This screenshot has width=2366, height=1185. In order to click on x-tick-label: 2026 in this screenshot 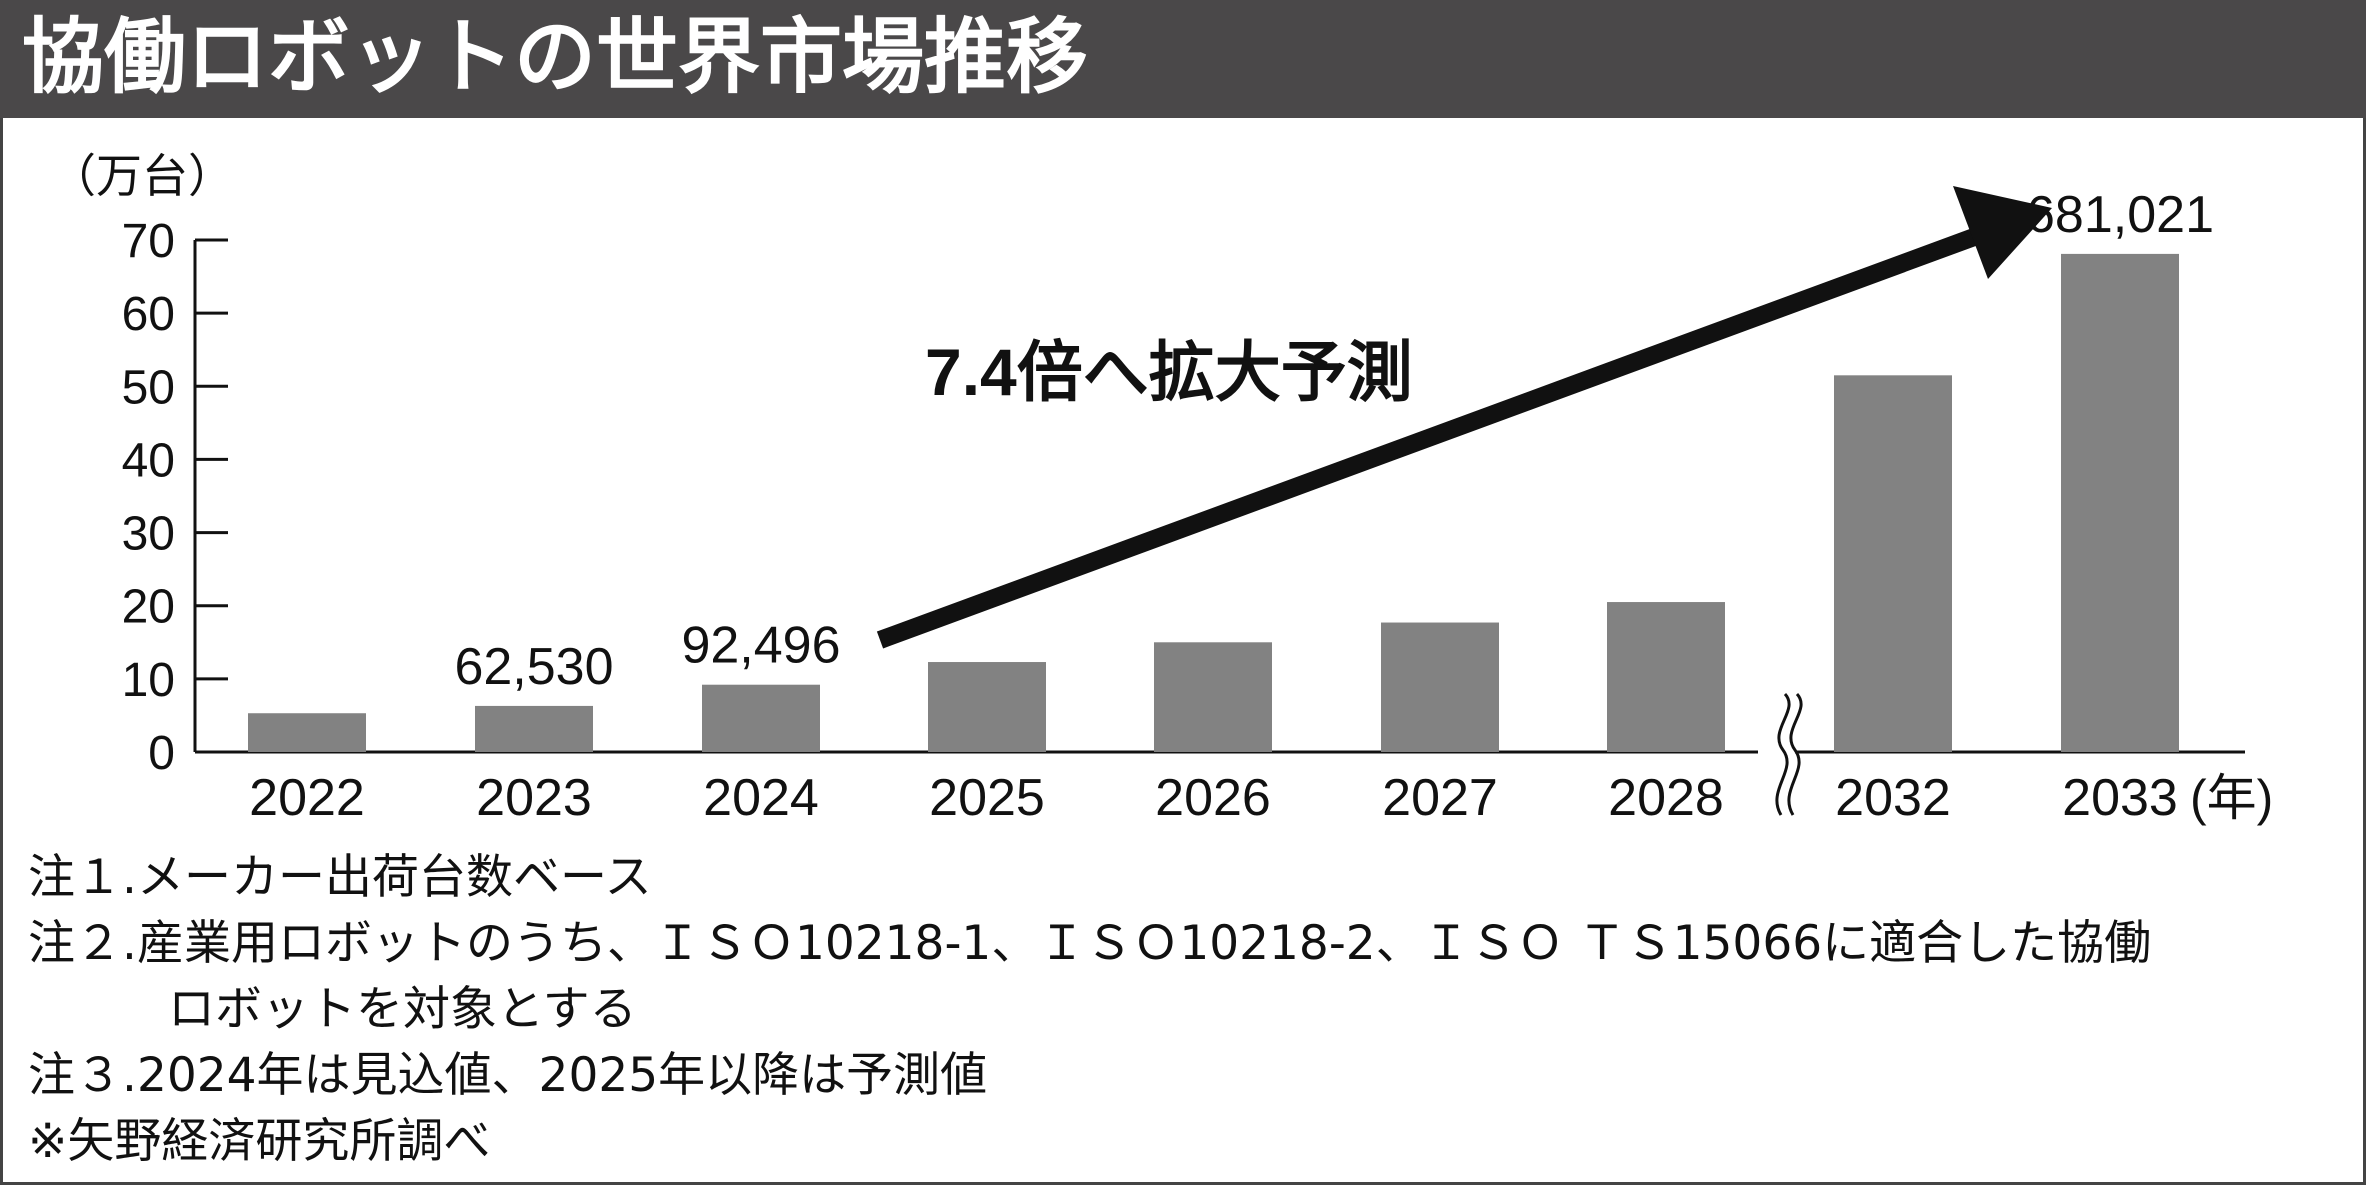, I will do `click(1213, 798)`.